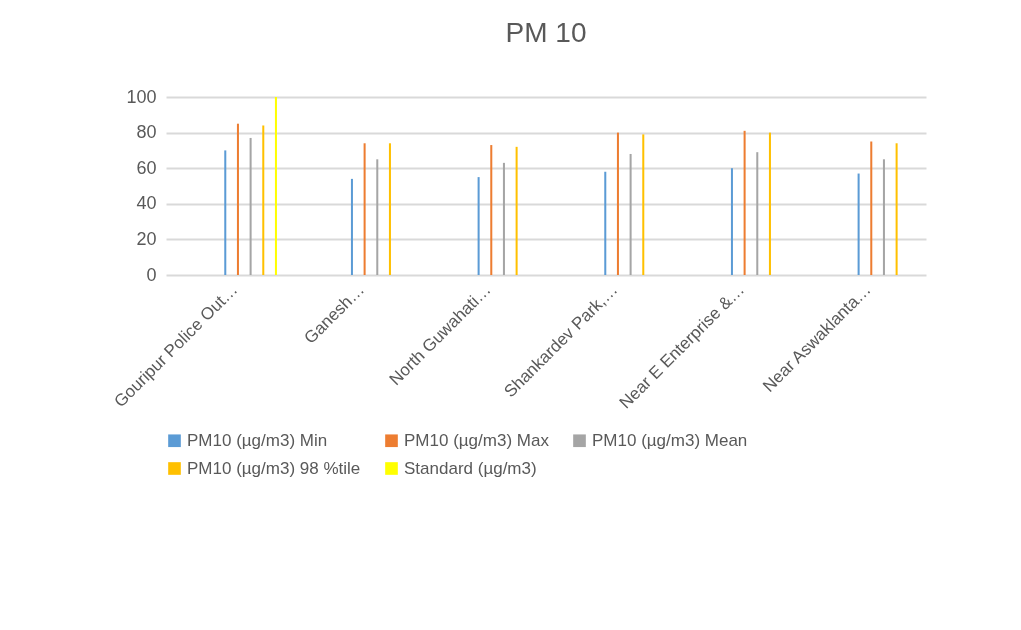 The image size is (1021, 630). I want to click on y-tick-label: 0, so click(151, 274).